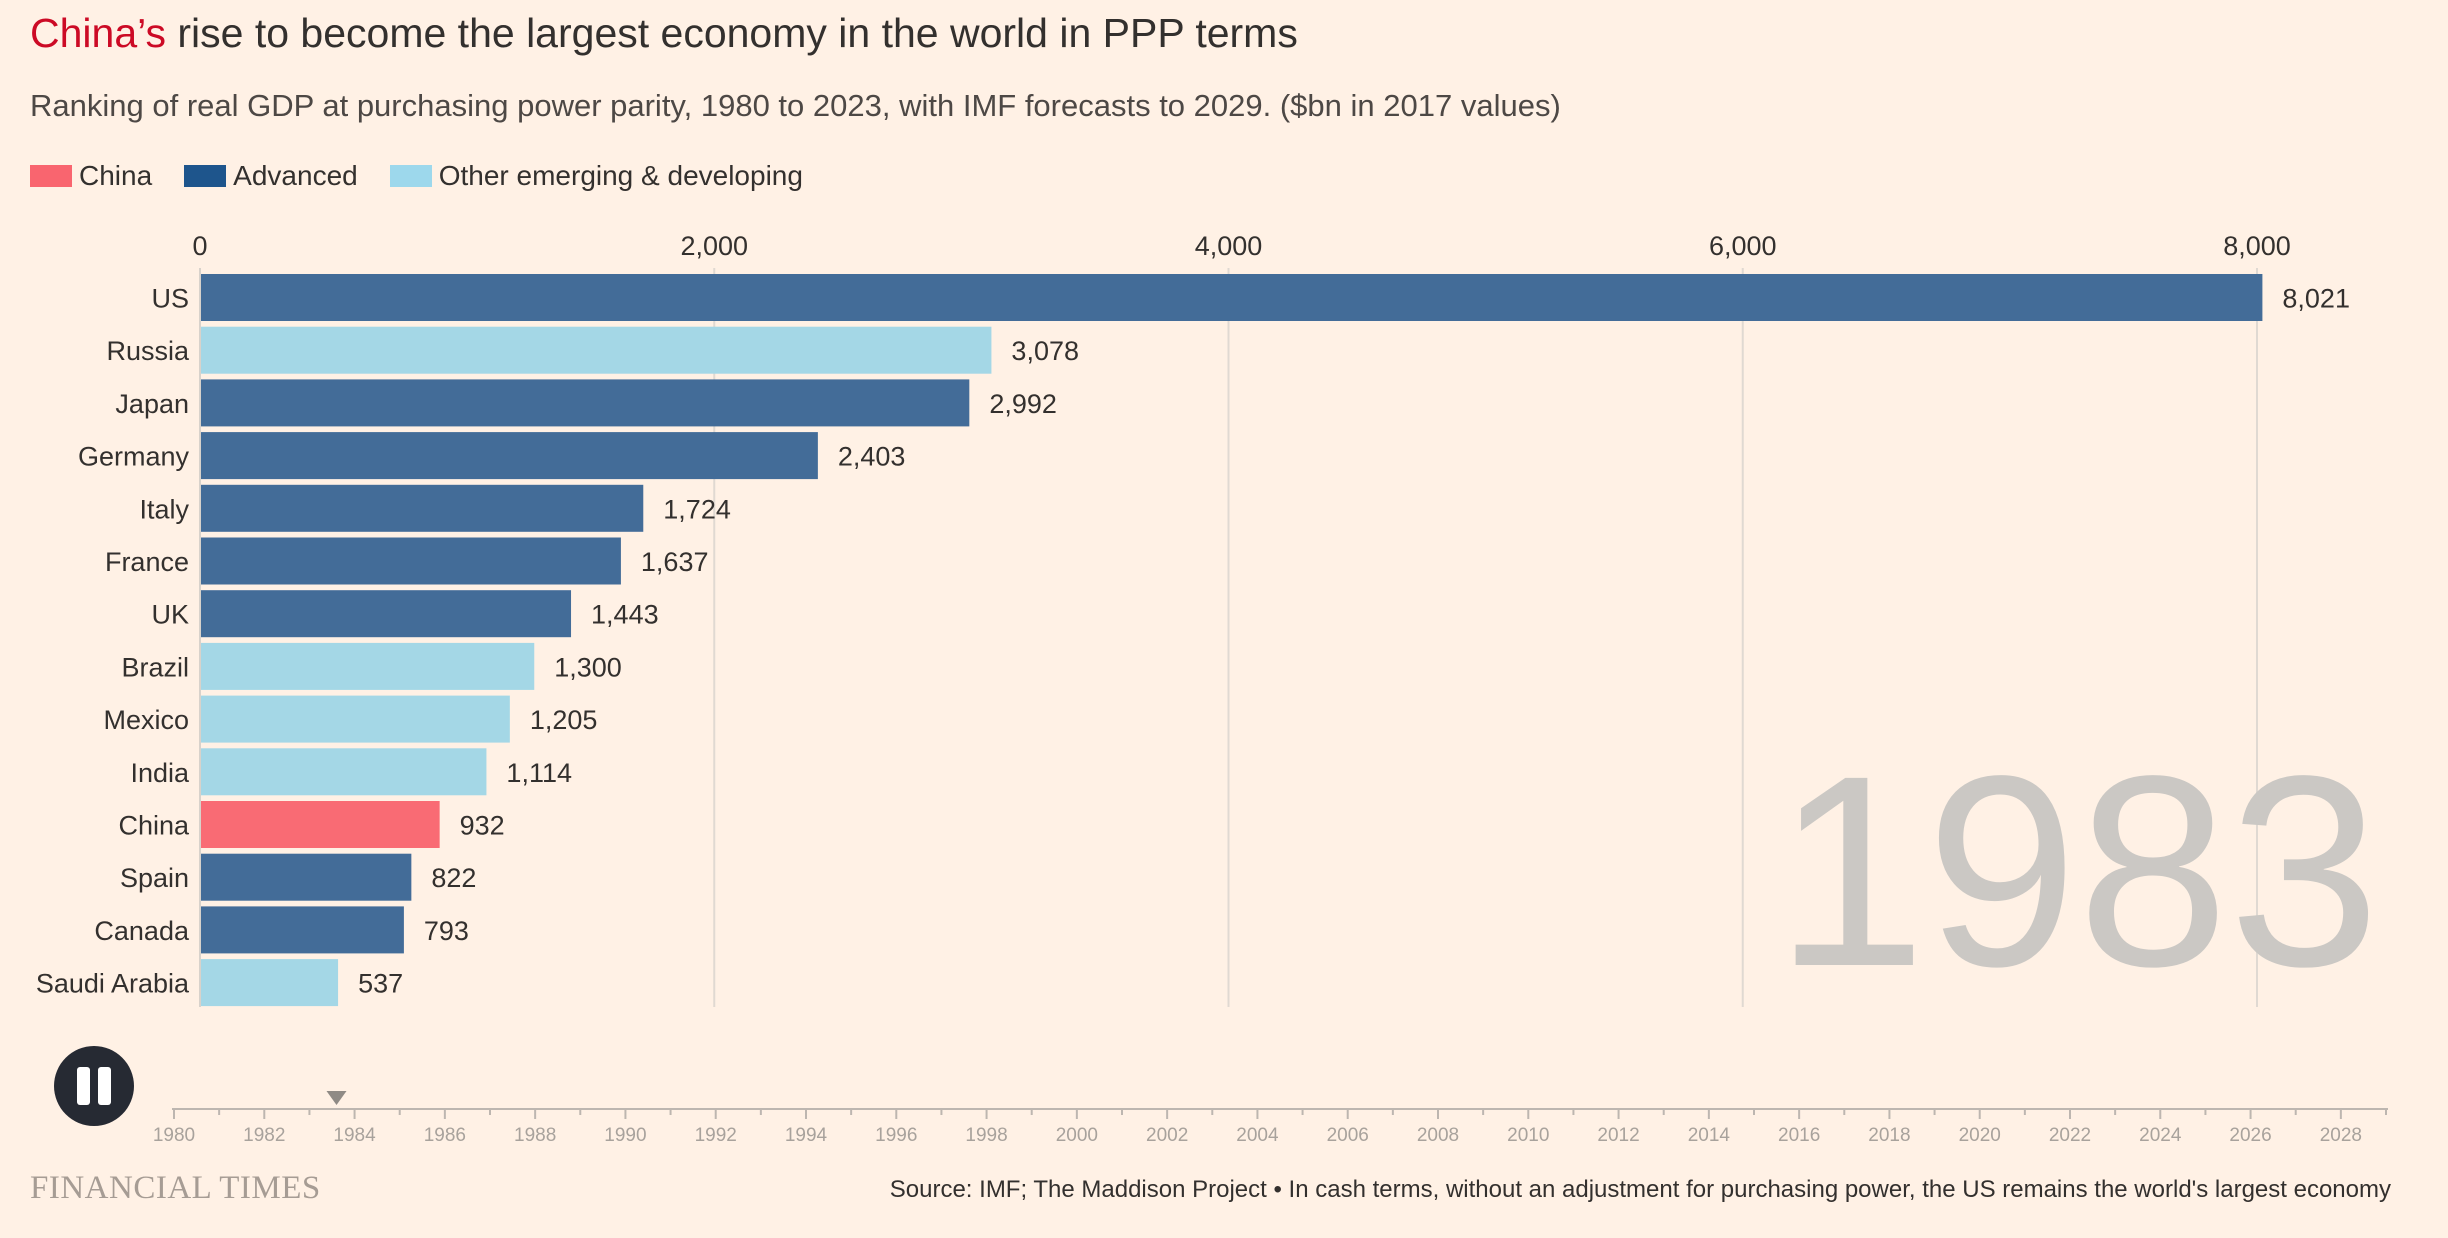 The width and height of the screenshot is (2448, 1238). What do you see at coordinates (2250, 1135) in the screenshot?
I see `timeline-year-label: 2026` at bounding box center [2250, 1135].